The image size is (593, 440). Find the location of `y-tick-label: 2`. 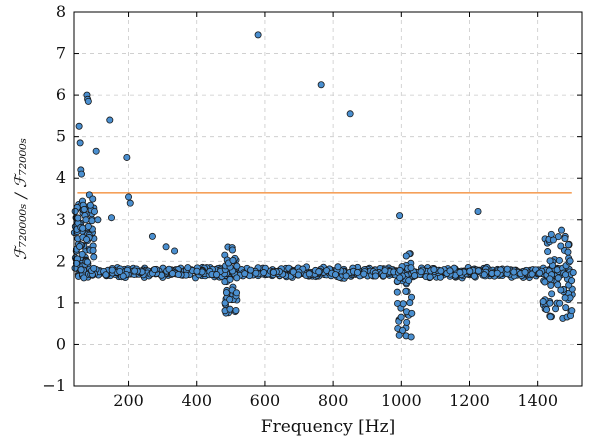

y-tick-label: 2 is located at coordinates (61, 260).